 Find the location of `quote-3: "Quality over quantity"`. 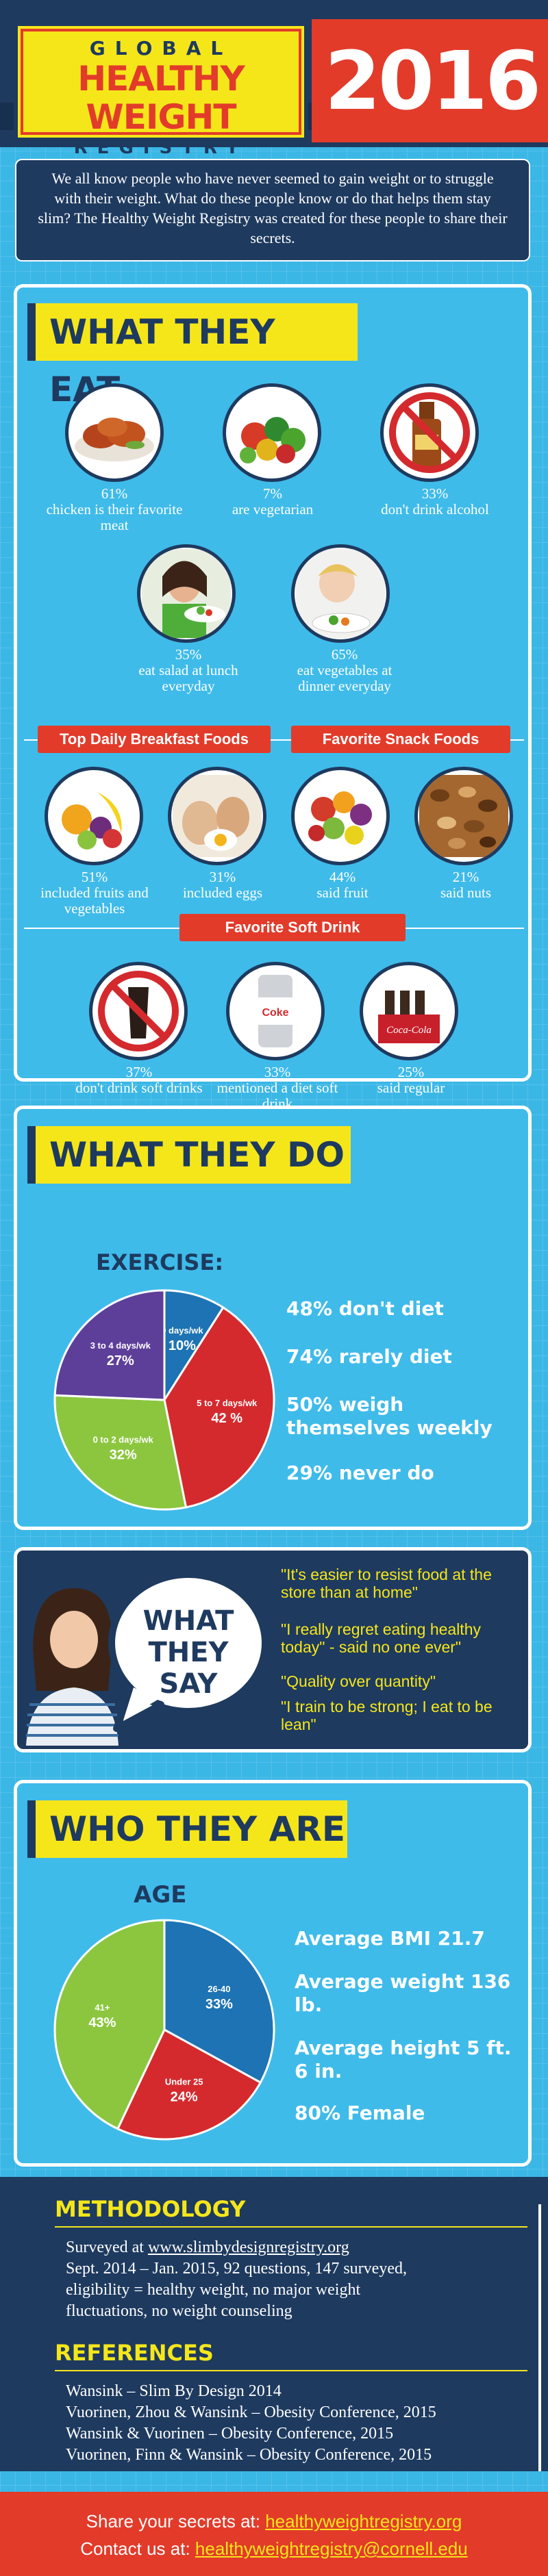

quote-3: "Quality over quantity" is located at coordinates (359, 1681).